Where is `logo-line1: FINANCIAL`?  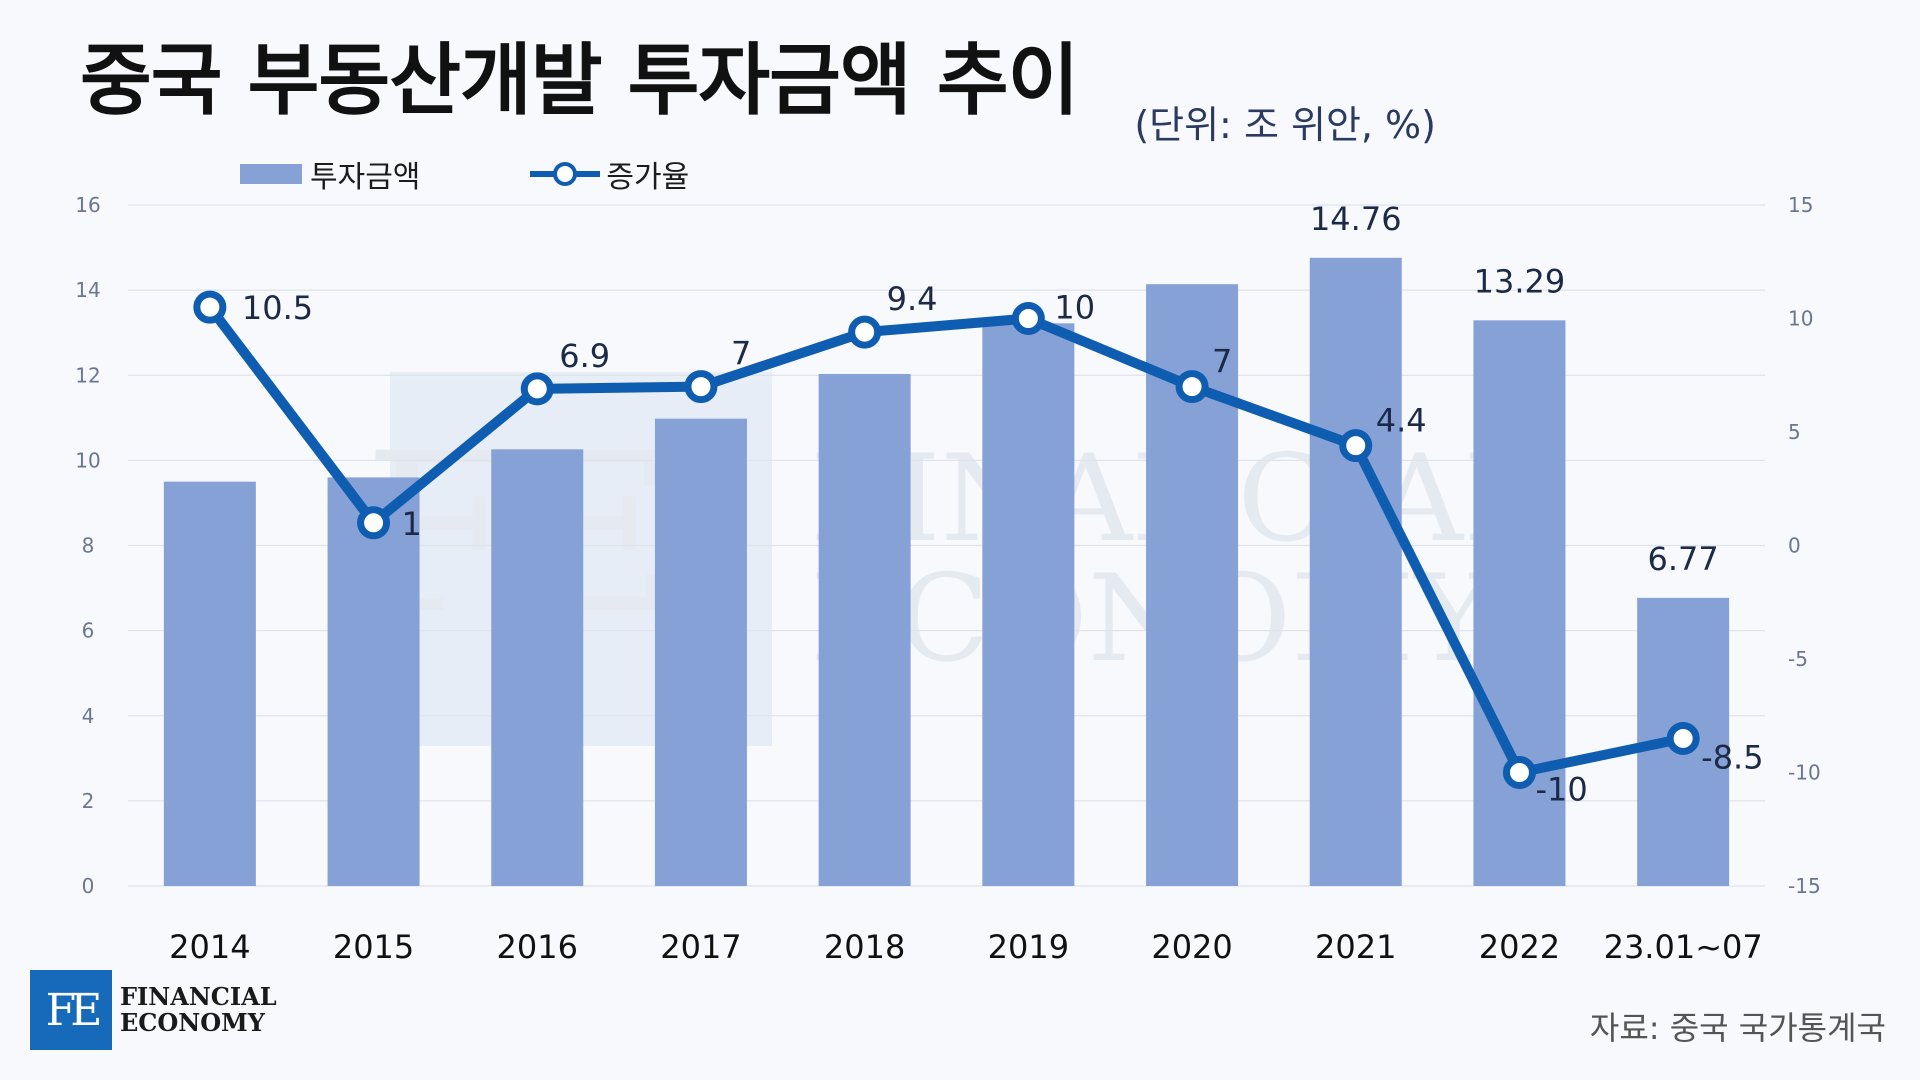
logo-line1: FINANCIAL is located at coordinates (198, 996).